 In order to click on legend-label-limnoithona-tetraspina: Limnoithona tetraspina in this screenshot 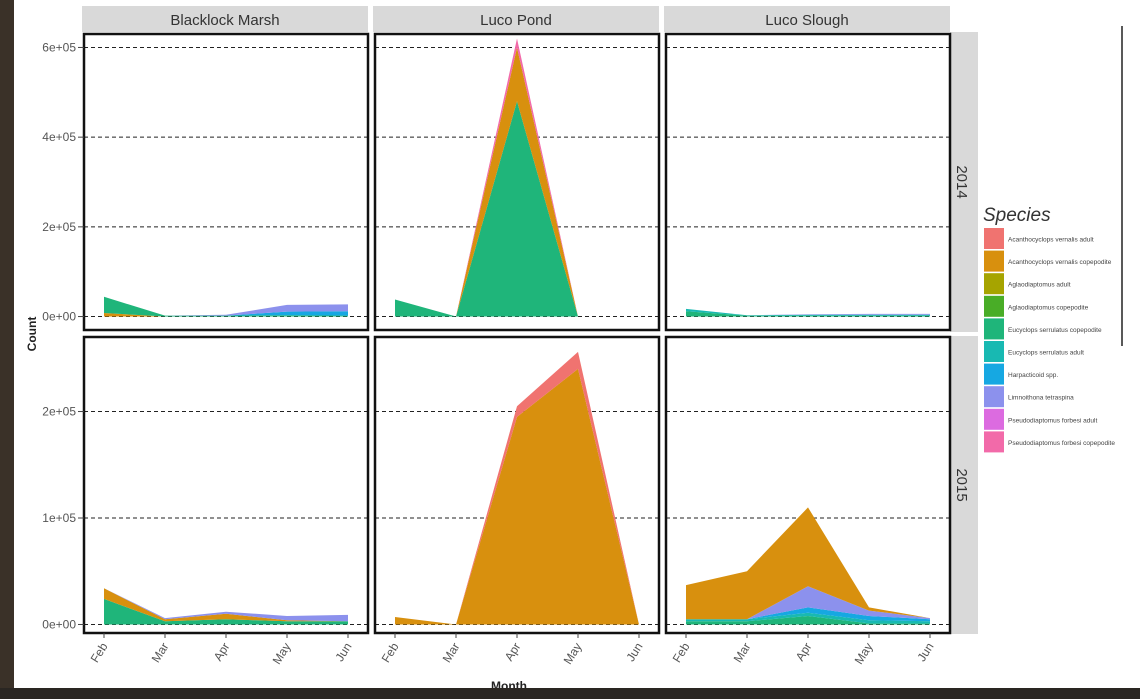, I will do `click(1041, 398)`.